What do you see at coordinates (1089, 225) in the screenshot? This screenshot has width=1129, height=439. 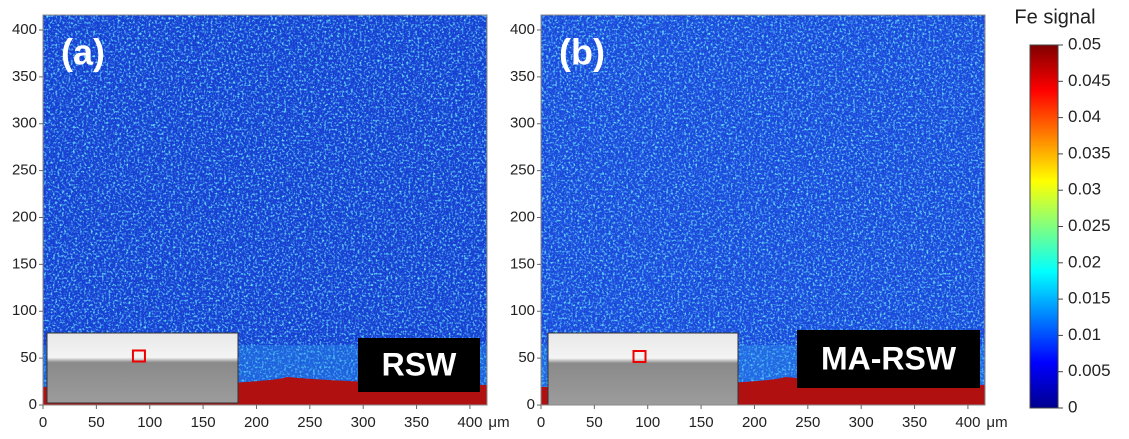 I see `colorbar-tick-label: 0.025` at bounding box center [1089, 225].